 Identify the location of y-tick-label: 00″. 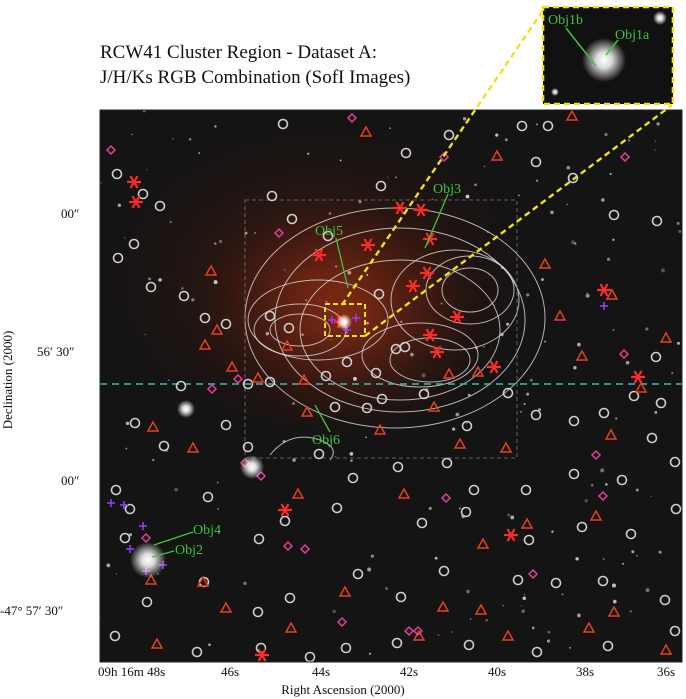
(70, 480).